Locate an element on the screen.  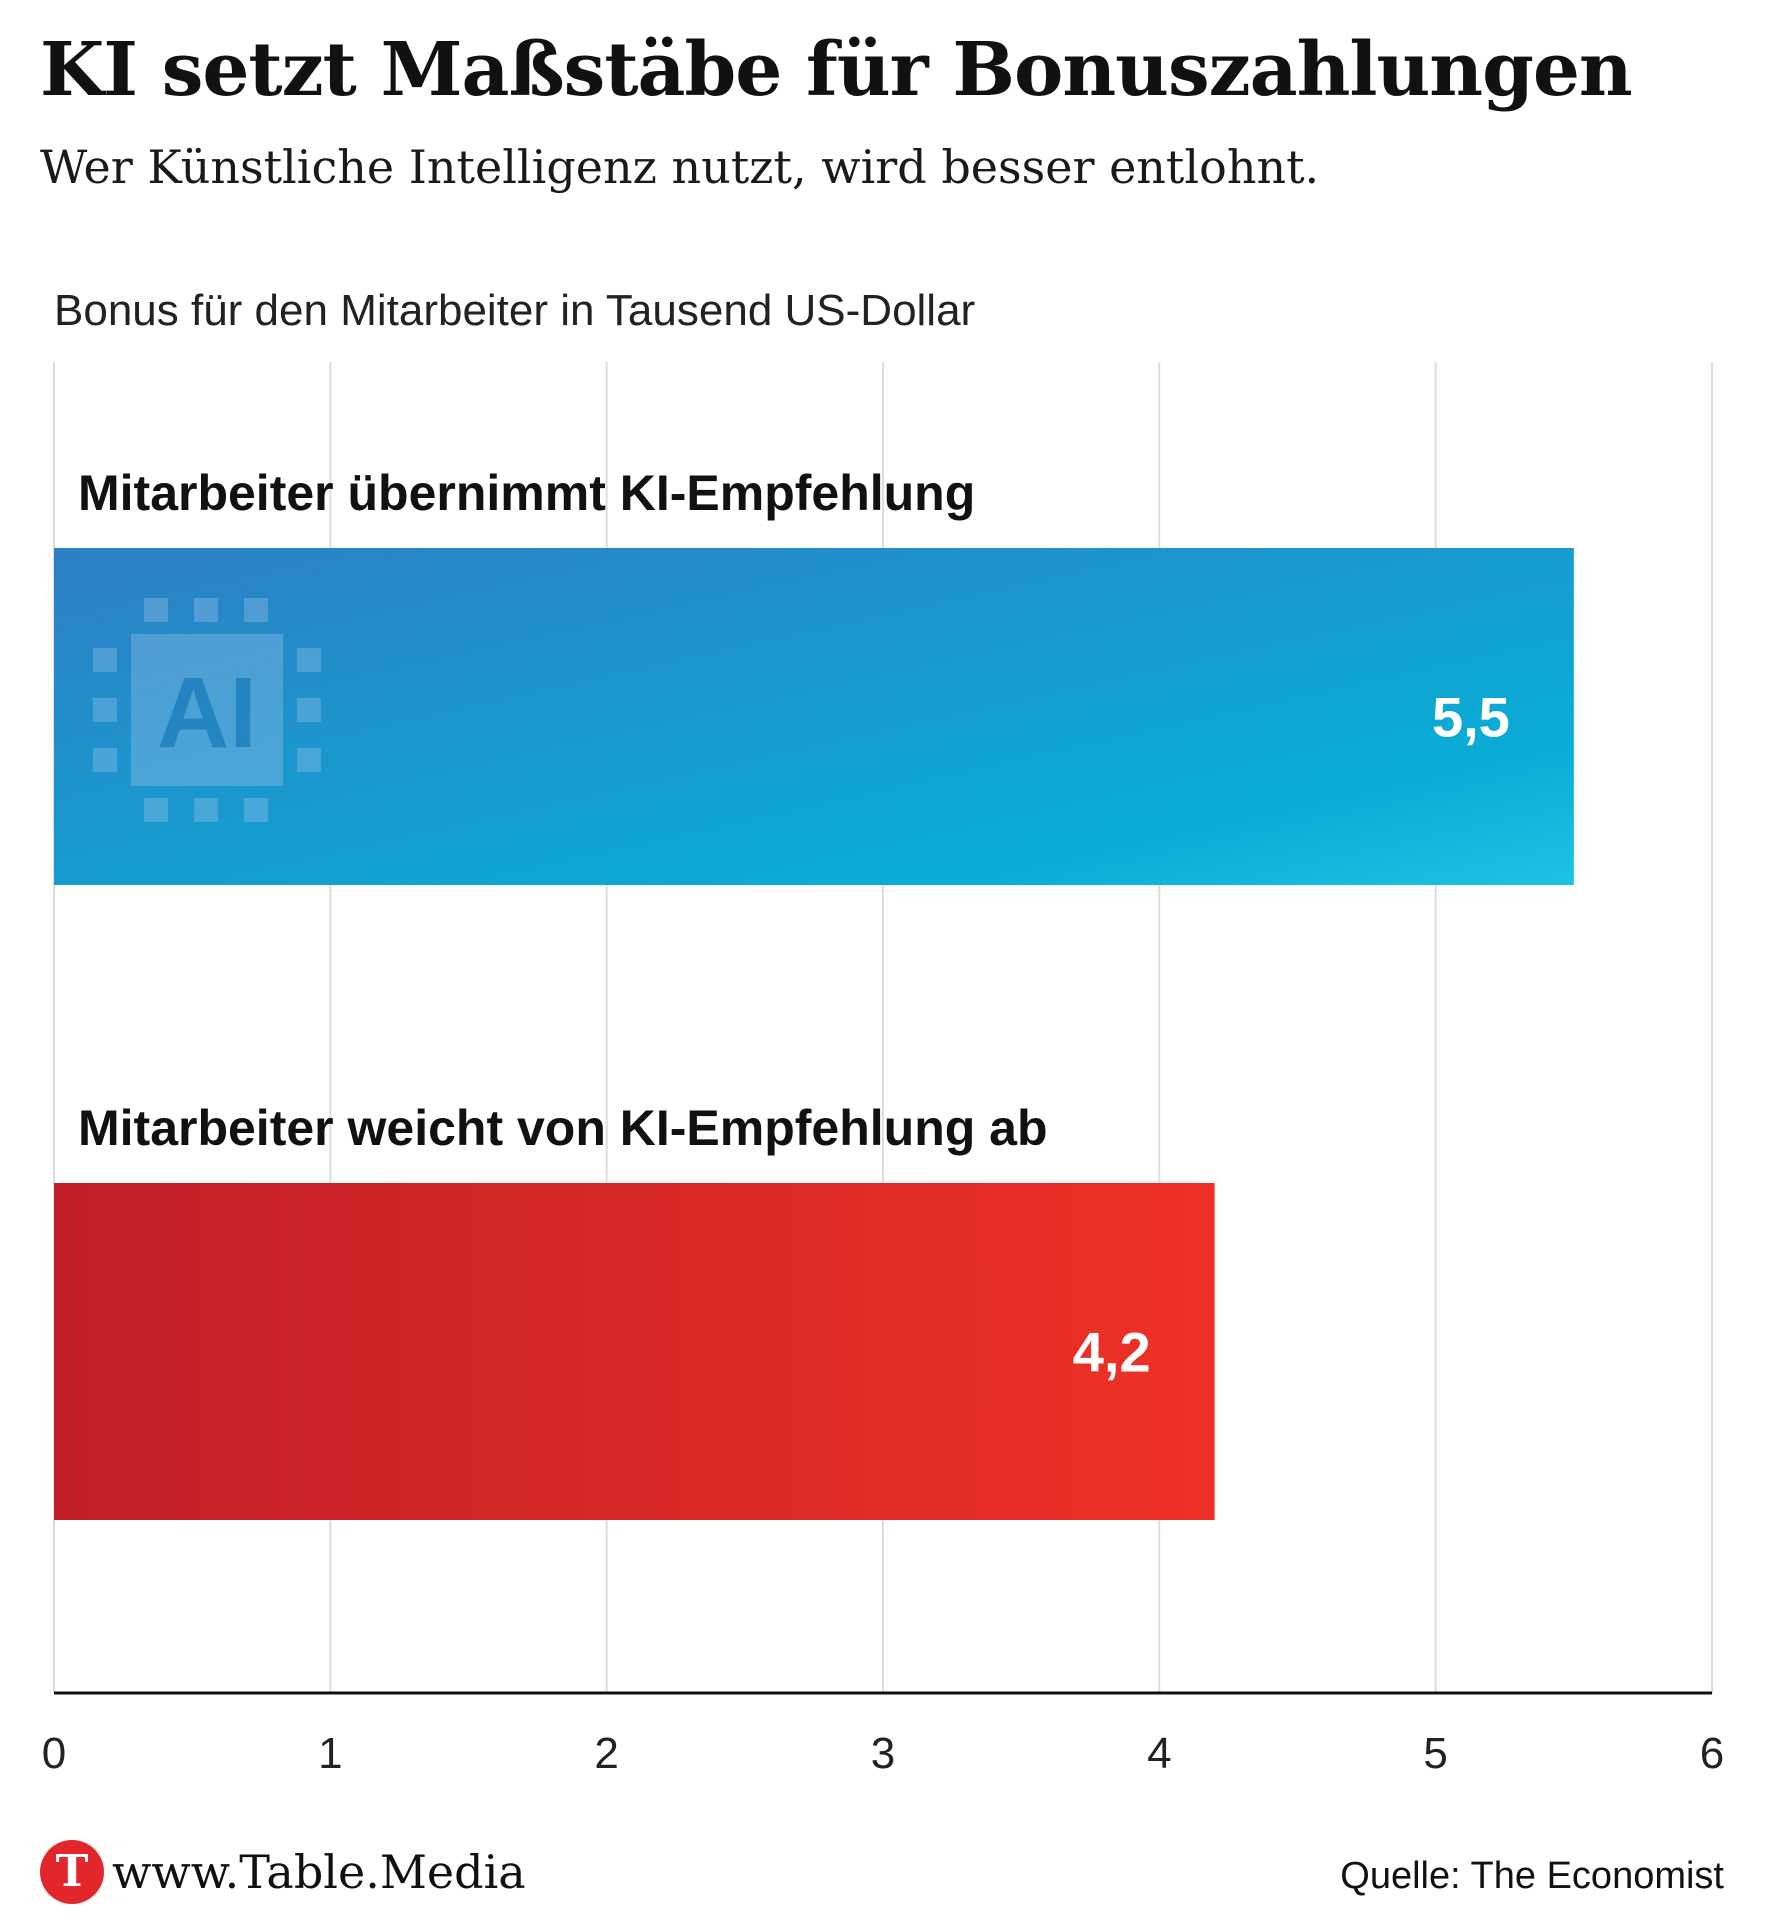
tick-label-1: 1 is located at coordinates (330, 1753).